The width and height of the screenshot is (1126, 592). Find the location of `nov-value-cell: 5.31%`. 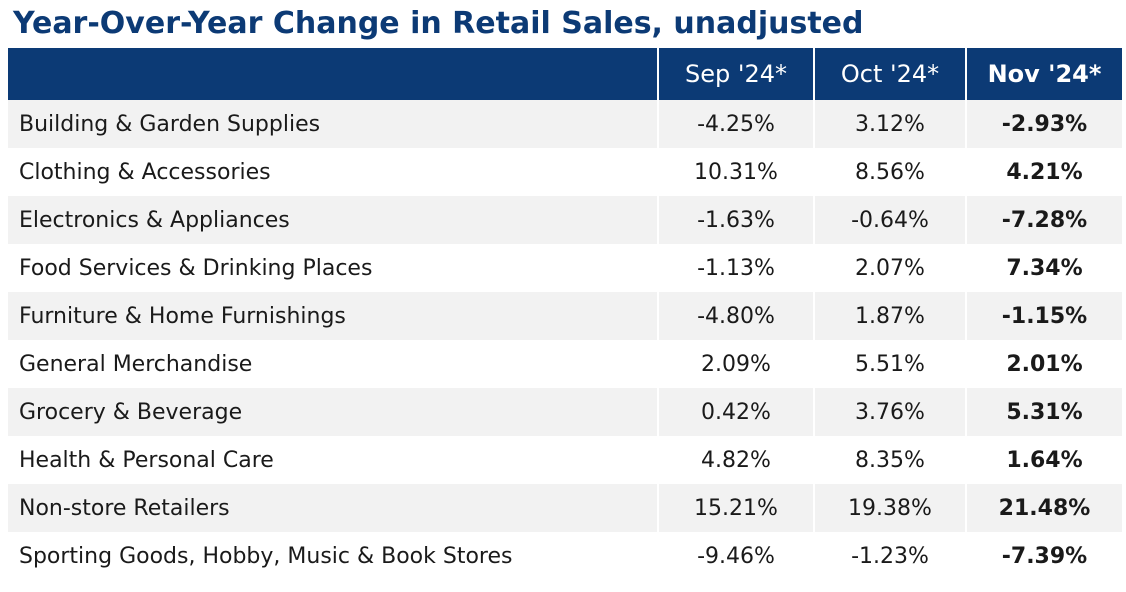

nov-value-cell: 5.31% is located at coordinates (1043, 412).